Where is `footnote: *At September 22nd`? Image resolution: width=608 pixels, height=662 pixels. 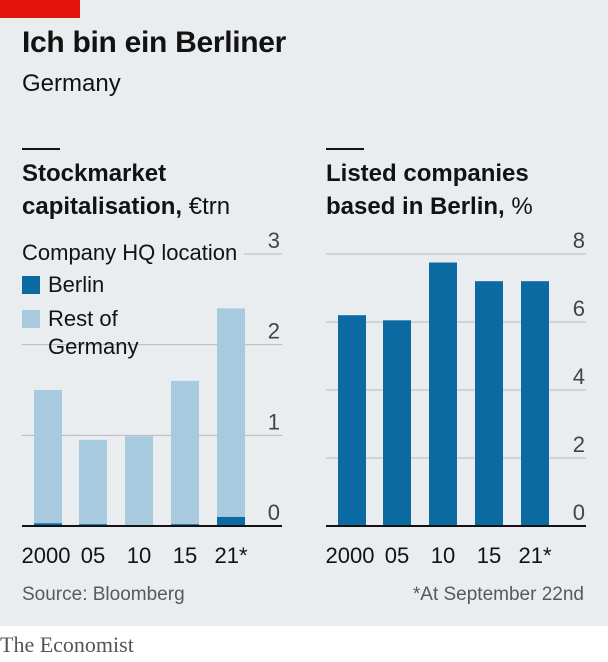 footnote: *At September 22nd is located at coordinates (498, 594).